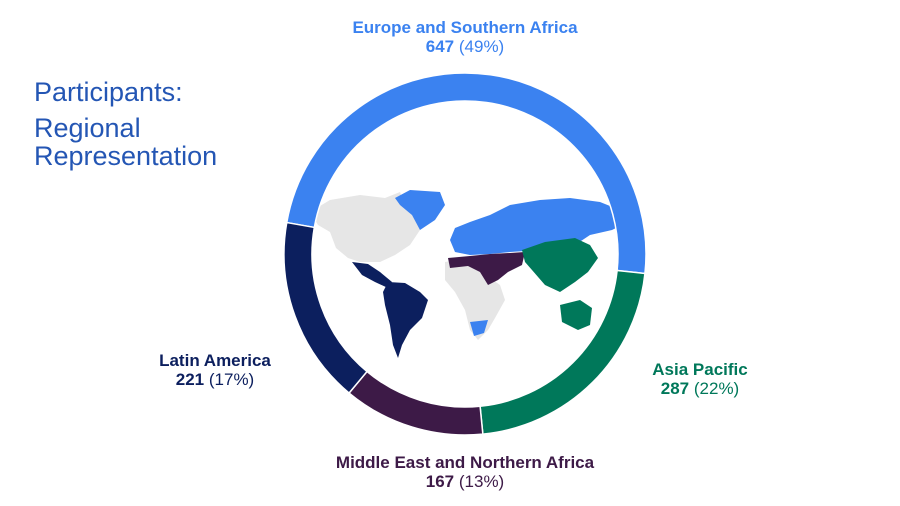  I want to click on map-asia, so click(560, 265).